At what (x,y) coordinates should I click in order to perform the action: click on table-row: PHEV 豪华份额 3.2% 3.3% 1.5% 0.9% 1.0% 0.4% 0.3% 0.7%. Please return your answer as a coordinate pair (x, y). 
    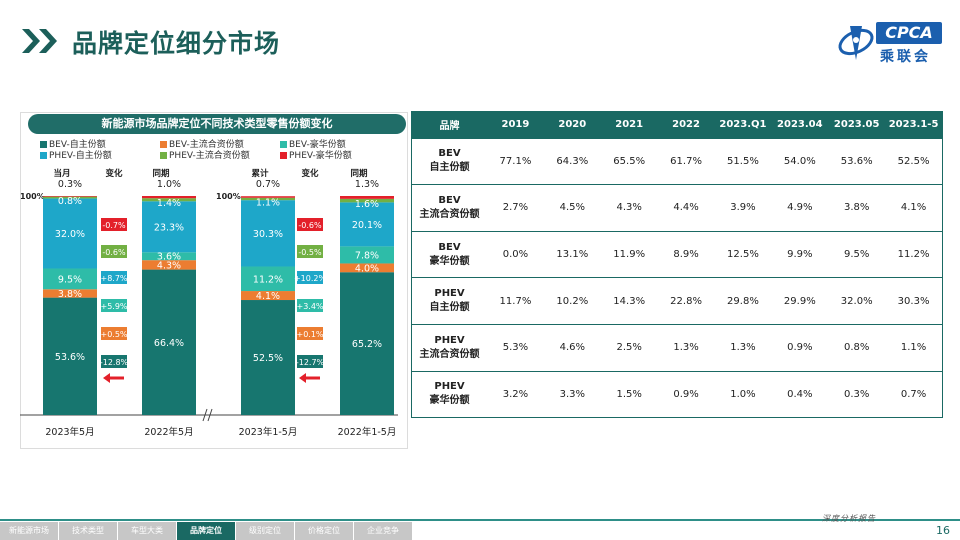
    Looking at the image, I should click on (677, 393).